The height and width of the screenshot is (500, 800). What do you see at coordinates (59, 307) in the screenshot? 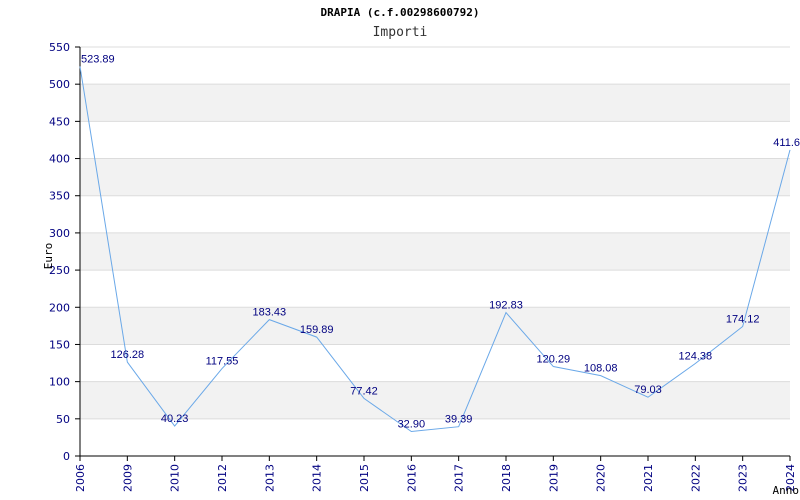
I see `y-tick-label: 200` at bounding box center [59, 307].